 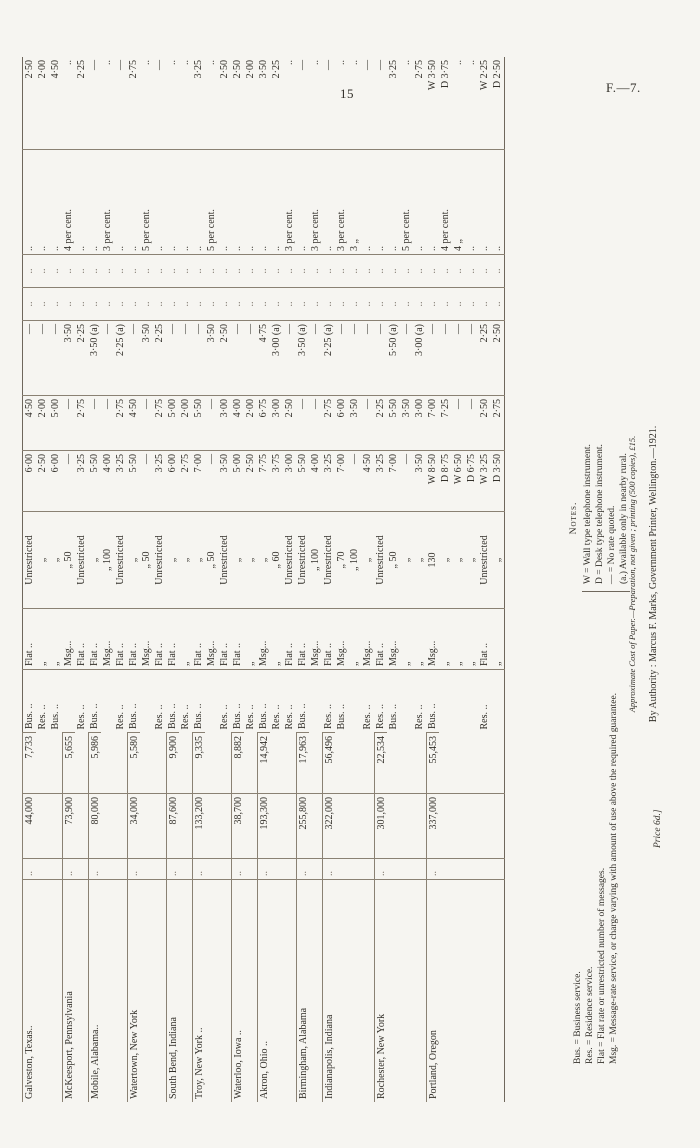 What do you see at coordinates (276, 763) in the screenshot?
I see `telephones-cell: 14,942` at bounding box center [276, 763].